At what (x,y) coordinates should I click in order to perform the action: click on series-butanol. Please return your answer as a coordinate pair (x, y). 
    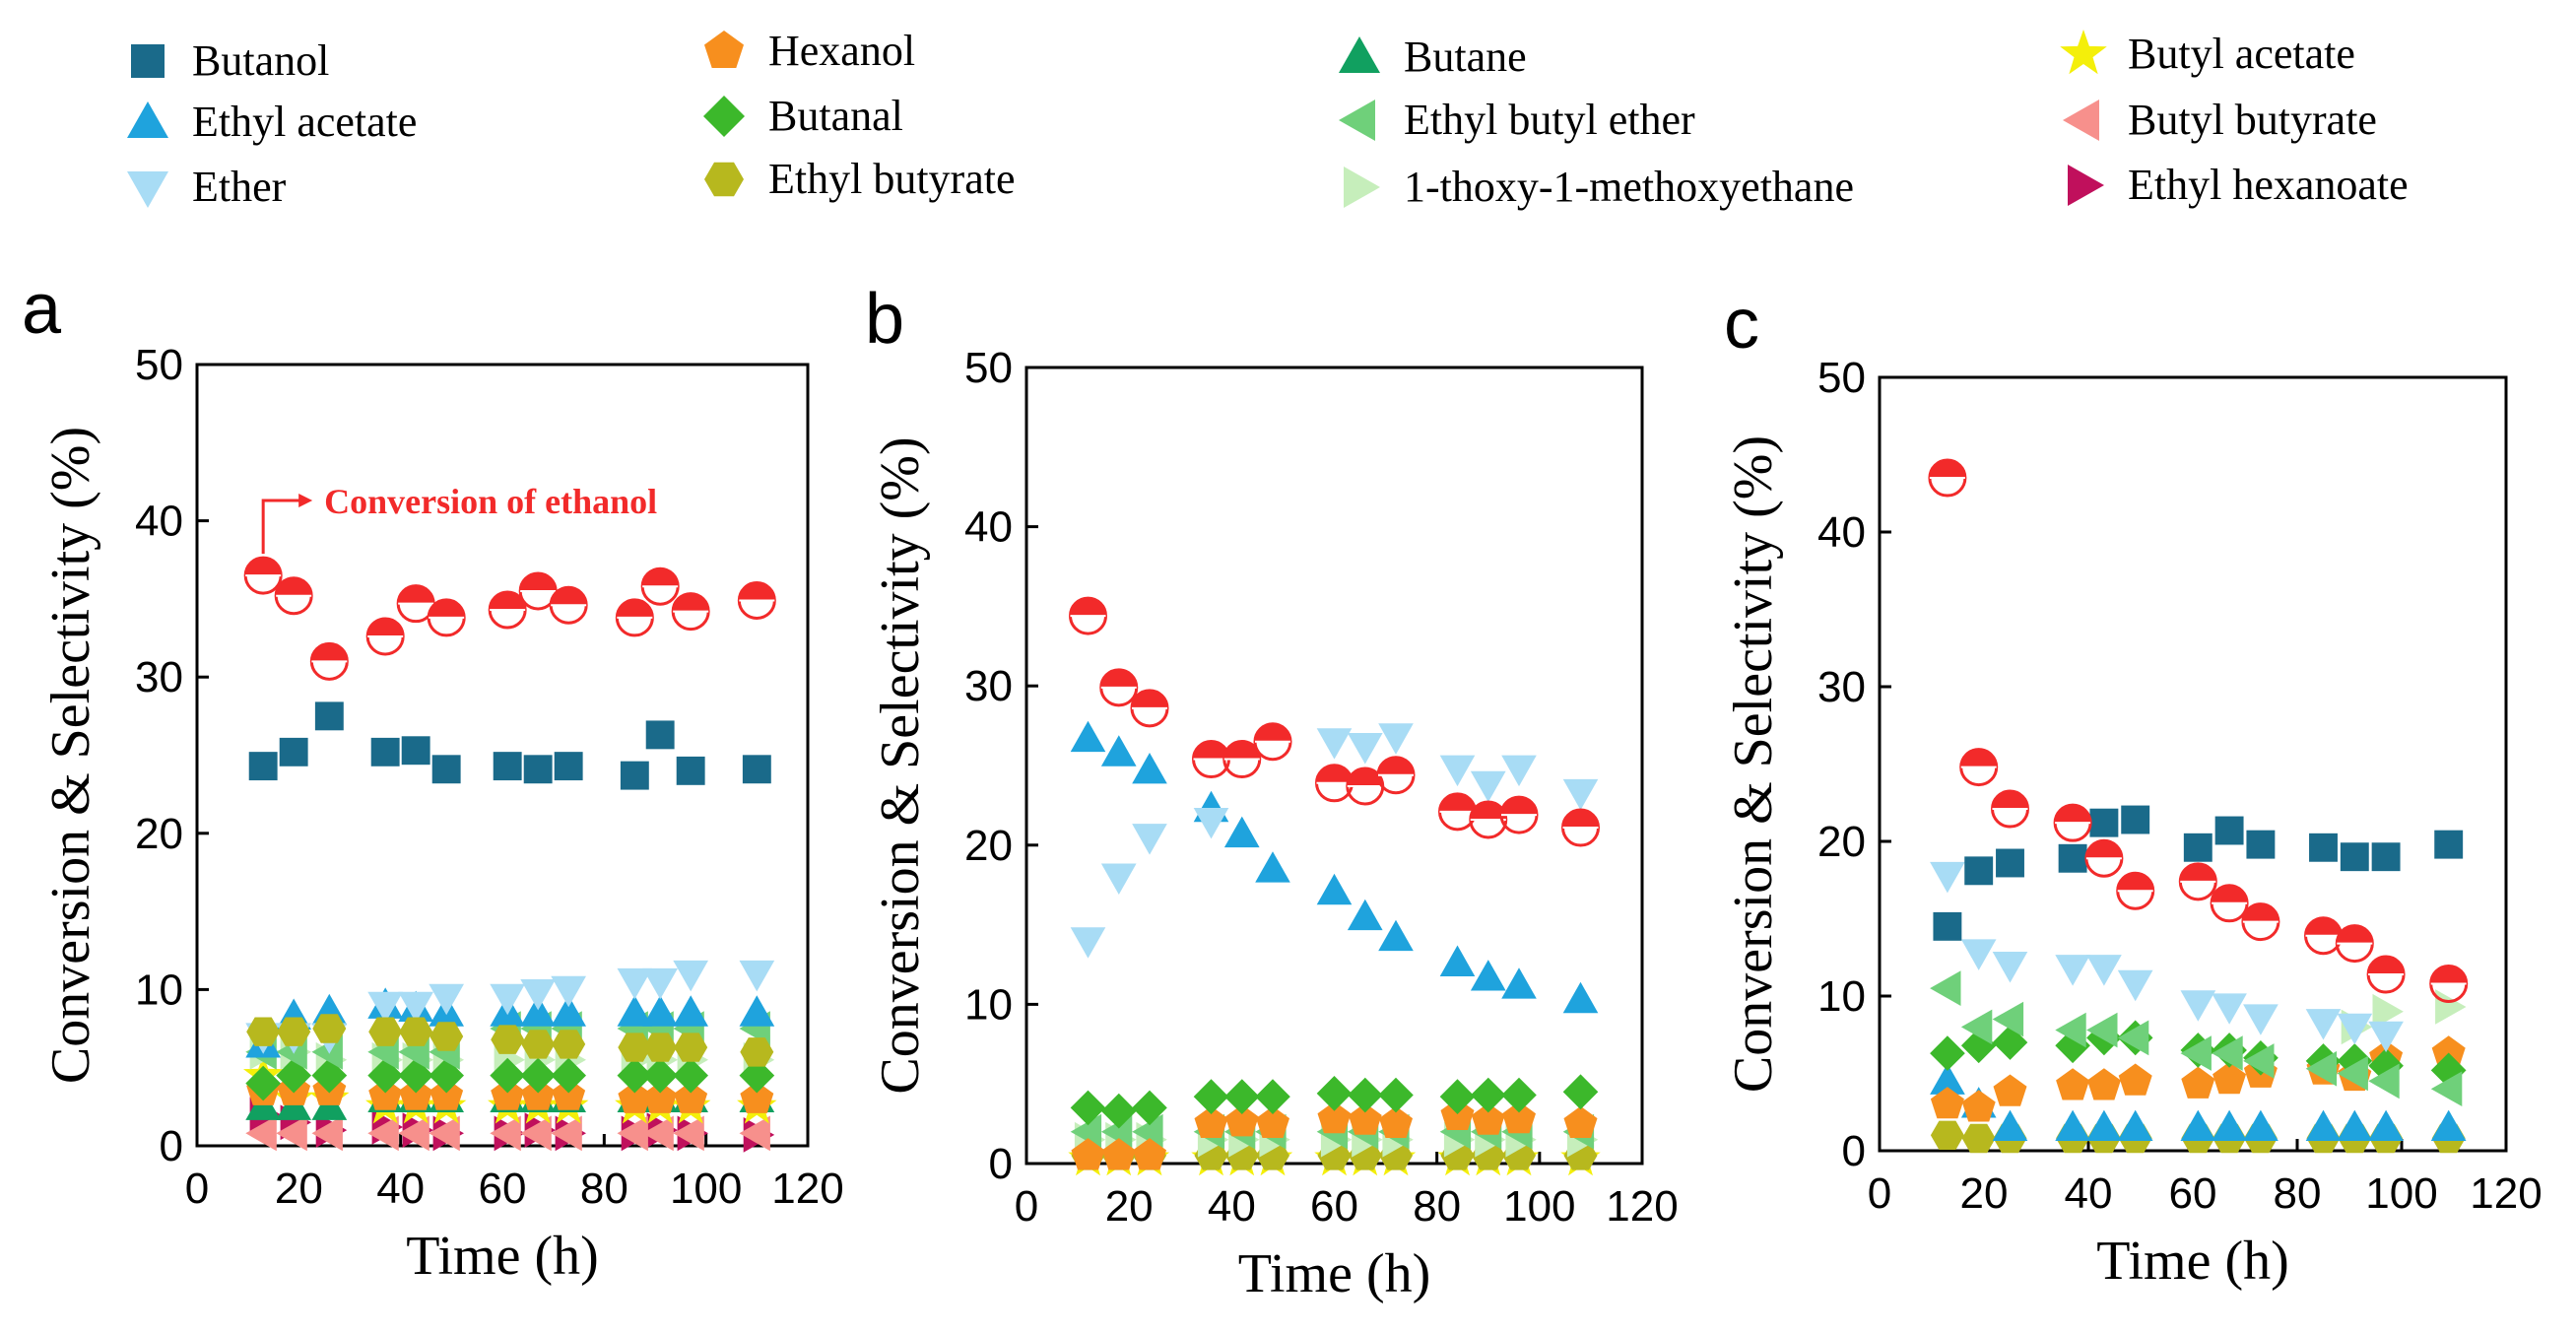
    Looking at the image, I should click on (510, 746).